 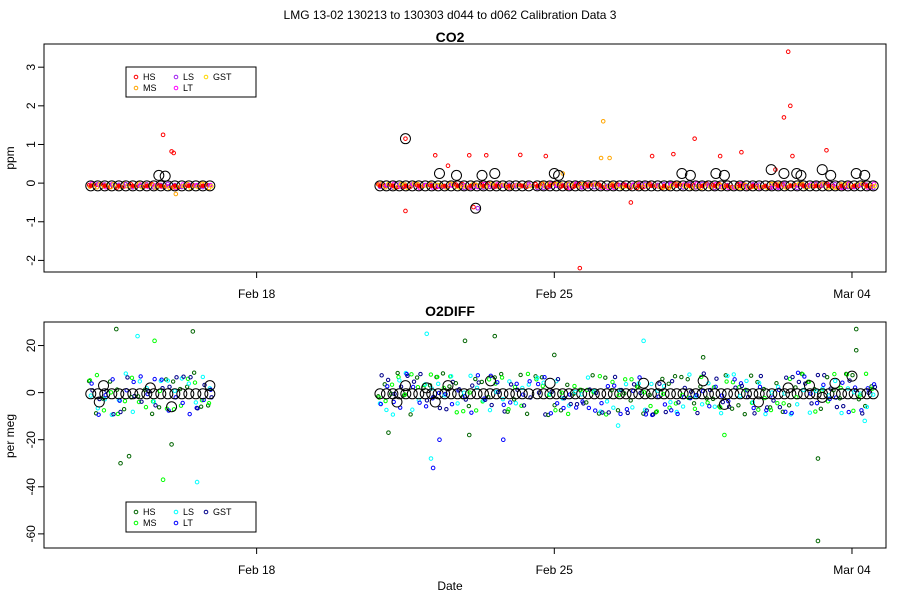 What do you see at coordinates (149, 512) in the screenshot?
I see `o2diff-legend-label-hs: HS` at bounding box center [149, 512].